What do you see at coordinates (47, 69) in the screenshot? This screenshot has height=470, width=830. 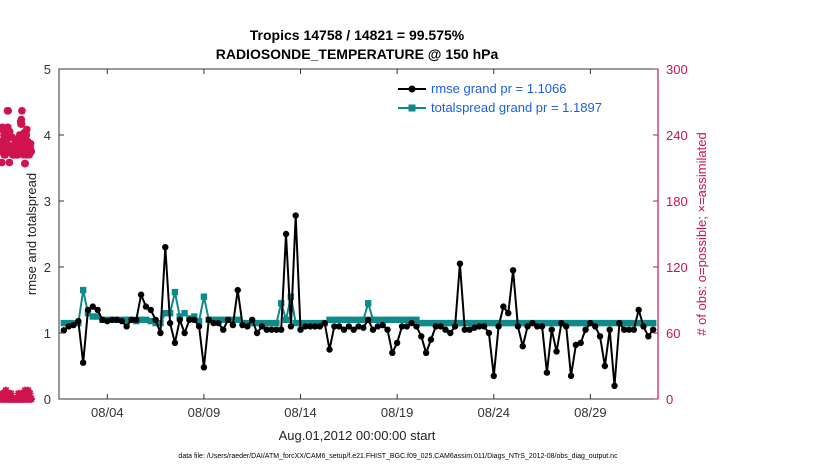 I see `y-tick-label: 5` at bounding box center [47, 69].